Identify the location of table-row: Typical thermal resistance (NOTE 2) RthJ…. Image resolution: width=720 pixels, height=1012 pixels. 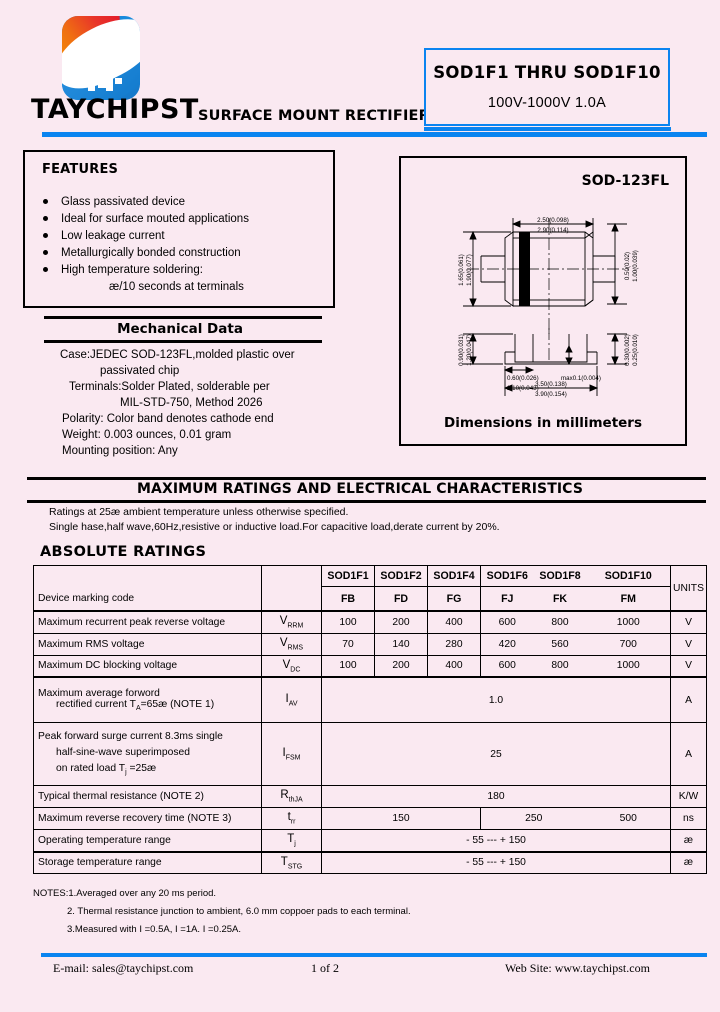
(370, 796).